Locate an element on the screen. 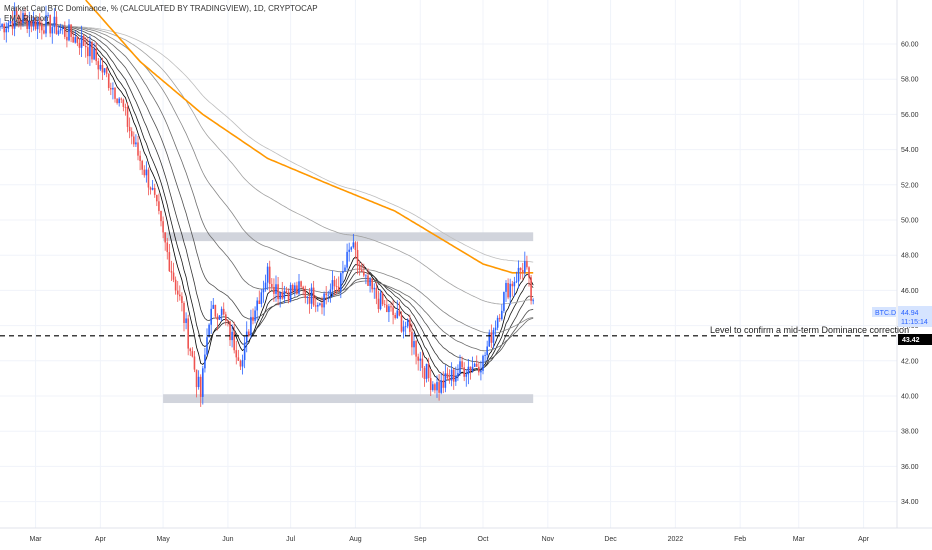 This screenshot has height=550, width=932. x-tick-label: Oct is located at coordinates (483, 539).